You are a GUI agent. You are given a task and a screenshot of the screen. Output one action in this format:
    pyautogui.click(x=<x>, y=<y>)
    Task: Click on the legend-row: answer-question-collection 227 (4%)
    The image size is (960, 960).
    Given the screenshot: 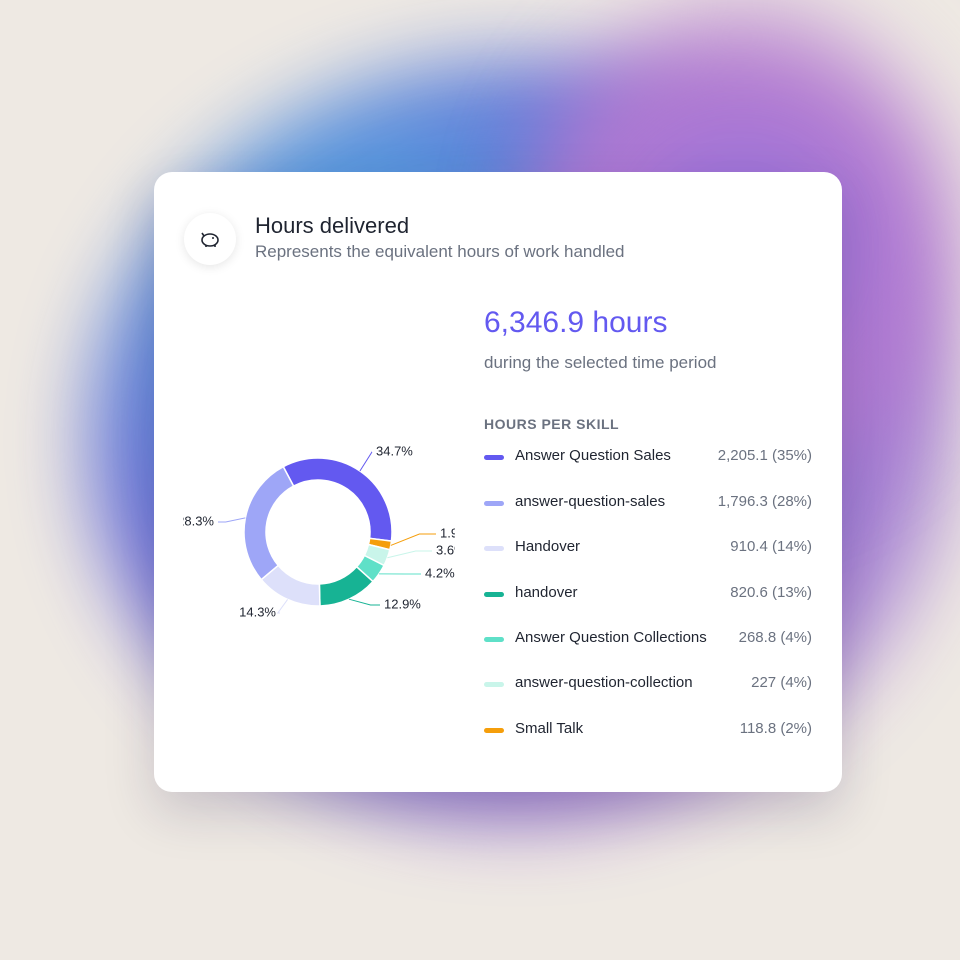 What is the action you would take?
    pyautogui.click(x=648, y=684)
    